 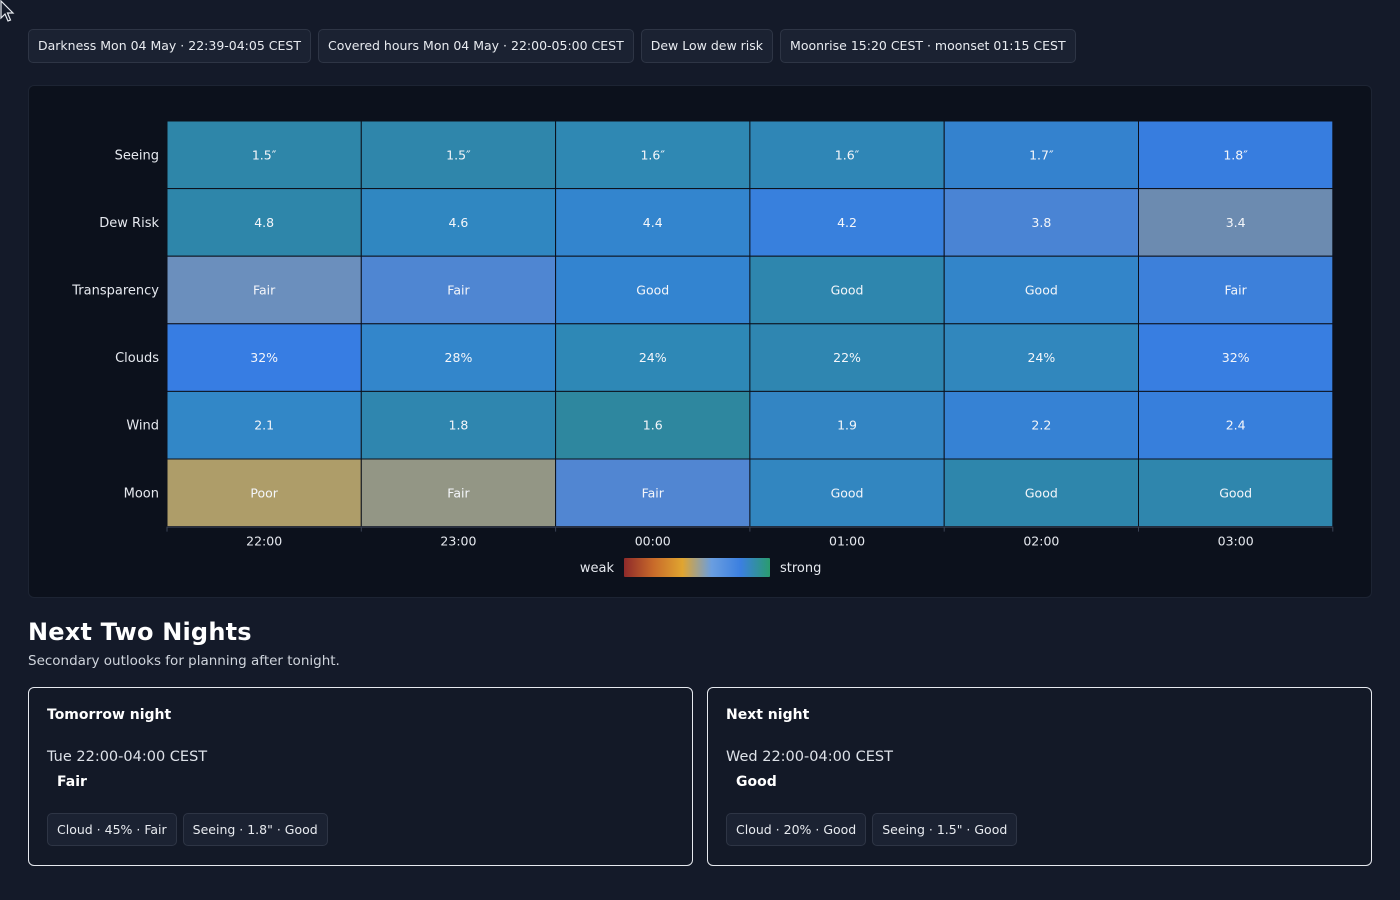 I want to click on cell-value: 4.6, so click(x=459, y=222).